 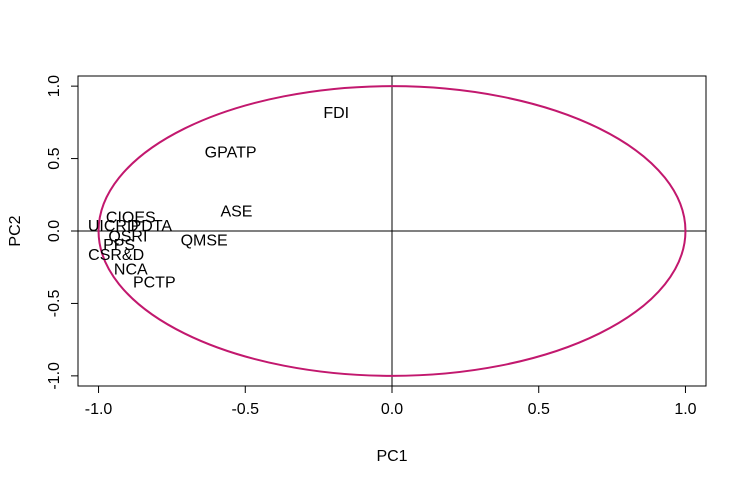 I want to click on point-label: QMSE, so click(x=204, y=241).